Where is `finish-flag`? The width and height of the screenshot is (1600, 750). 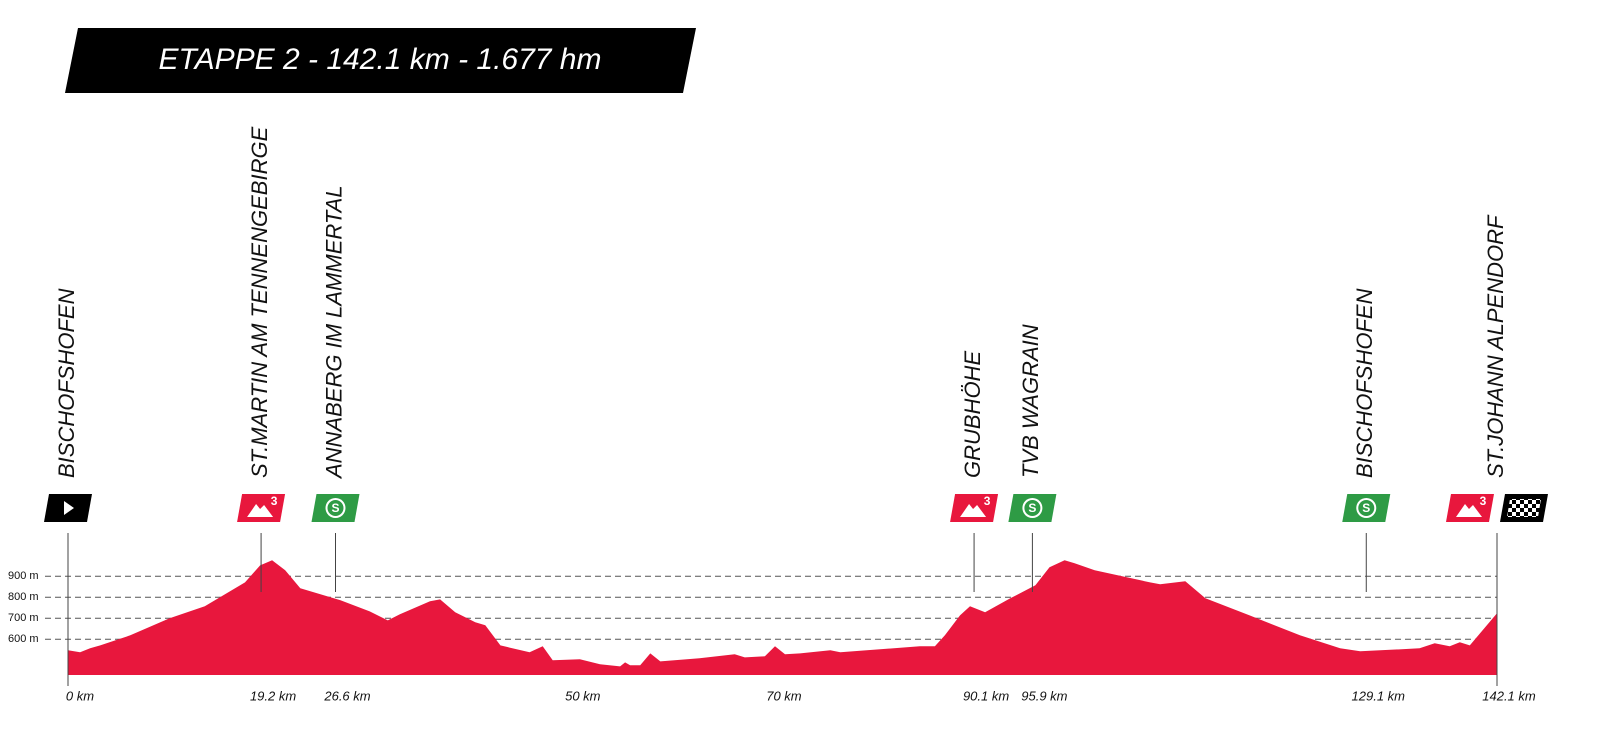
finish-flag is located at coordinates (1524, 508).